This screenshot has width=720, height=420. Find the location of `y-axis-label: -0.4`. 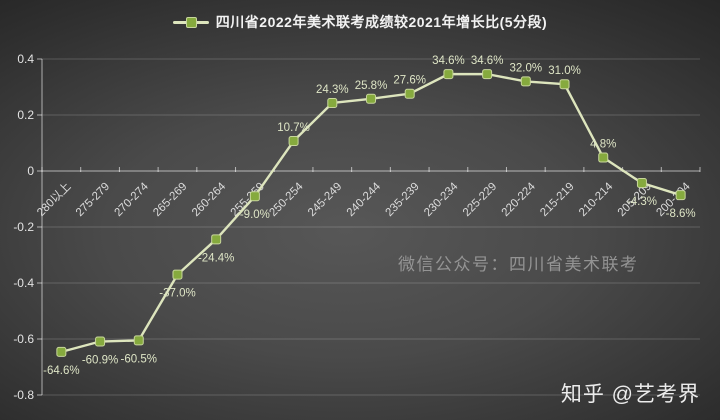

y-axis-label: -0.4 is located at coordinates (23, 283).